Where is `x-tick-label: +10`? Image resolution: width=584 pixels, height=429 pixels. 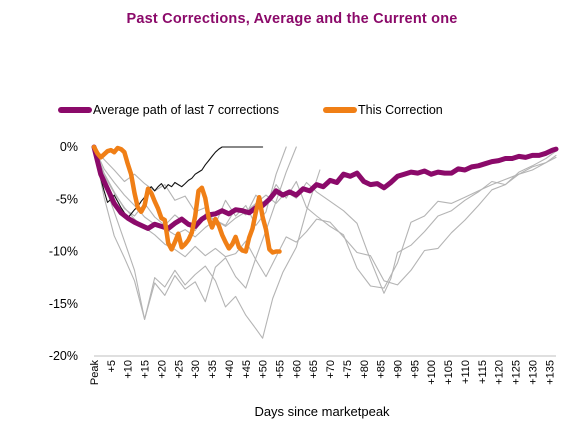
x-tick-label: +10 is located at coordinates (129, 369).